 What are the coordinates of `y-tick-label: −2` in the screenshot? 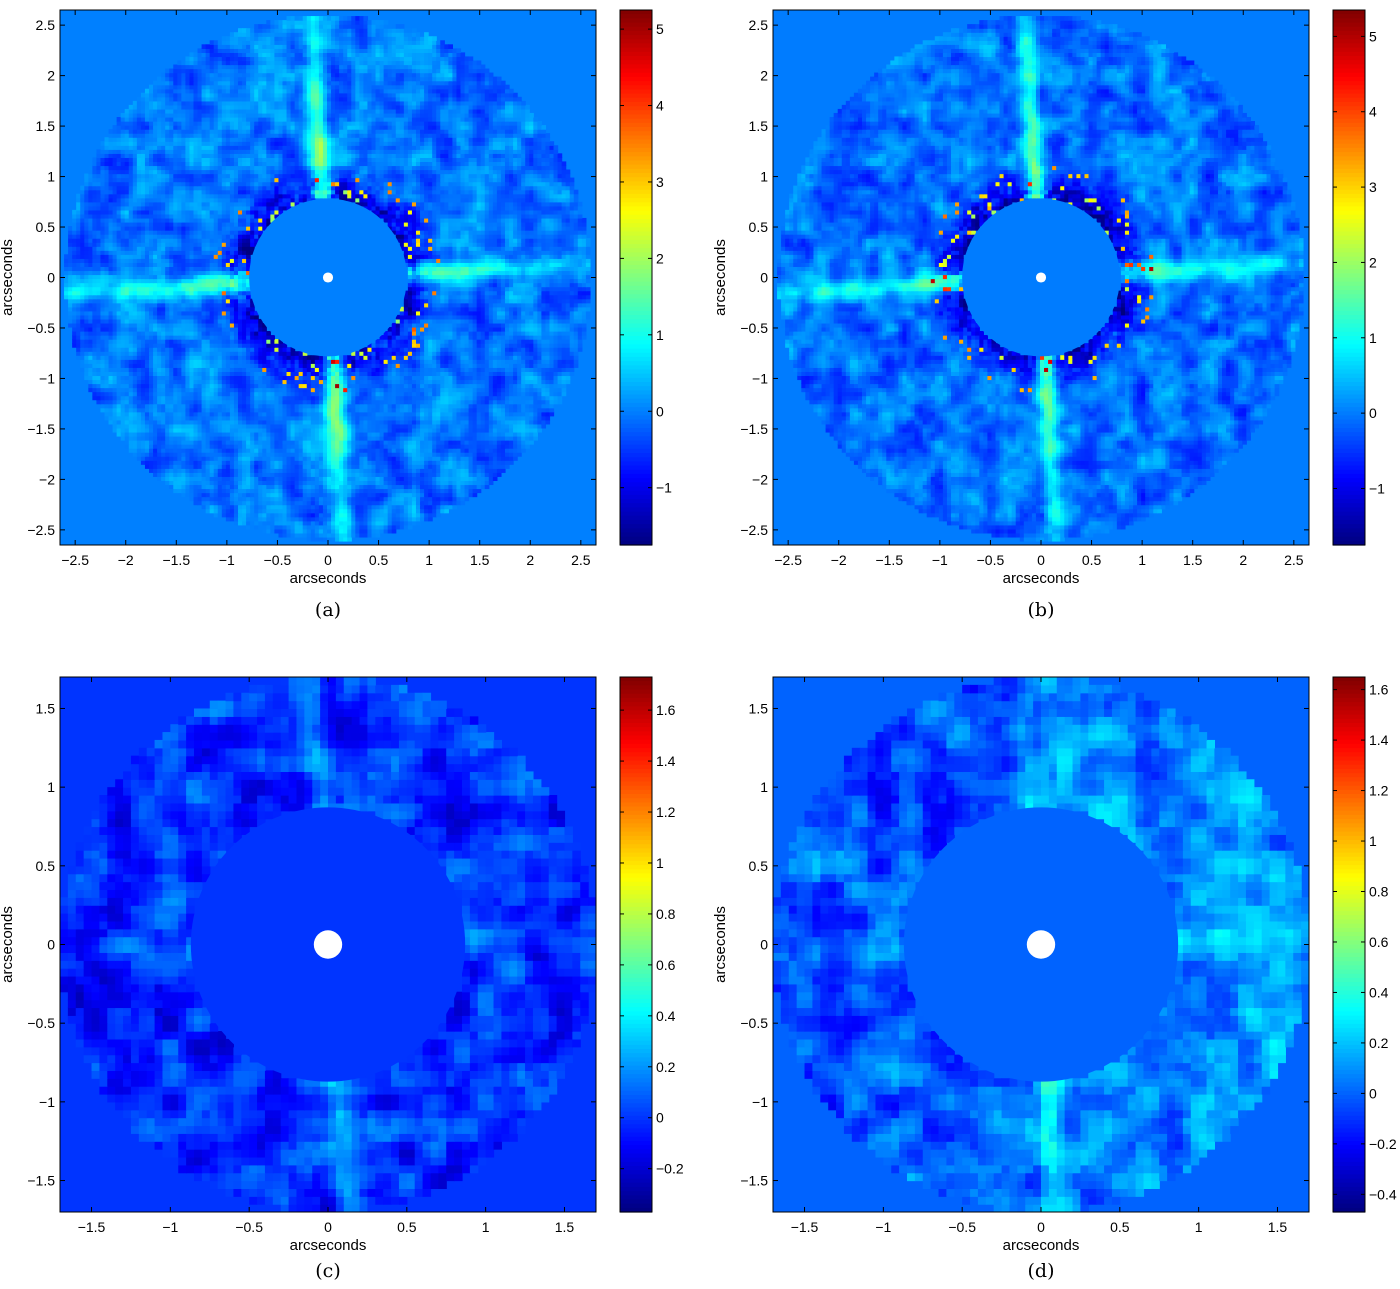 It's located at (47, 479).